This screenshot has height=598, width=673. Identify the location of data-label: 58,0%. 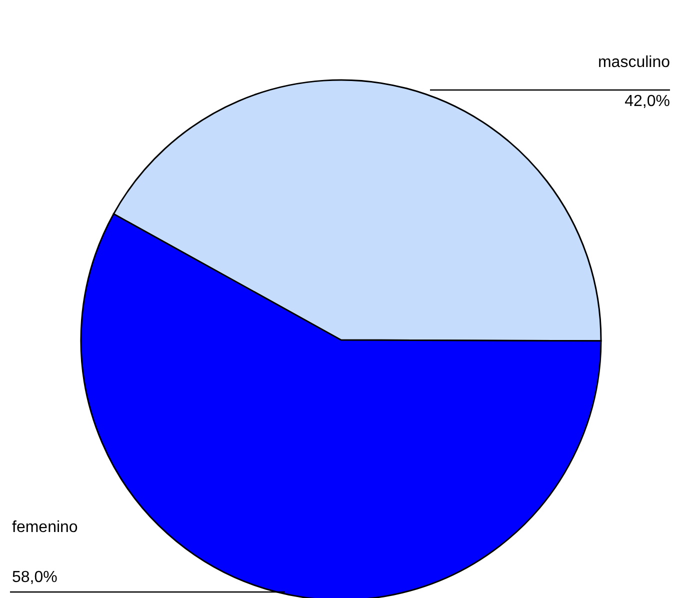
(35, 577).